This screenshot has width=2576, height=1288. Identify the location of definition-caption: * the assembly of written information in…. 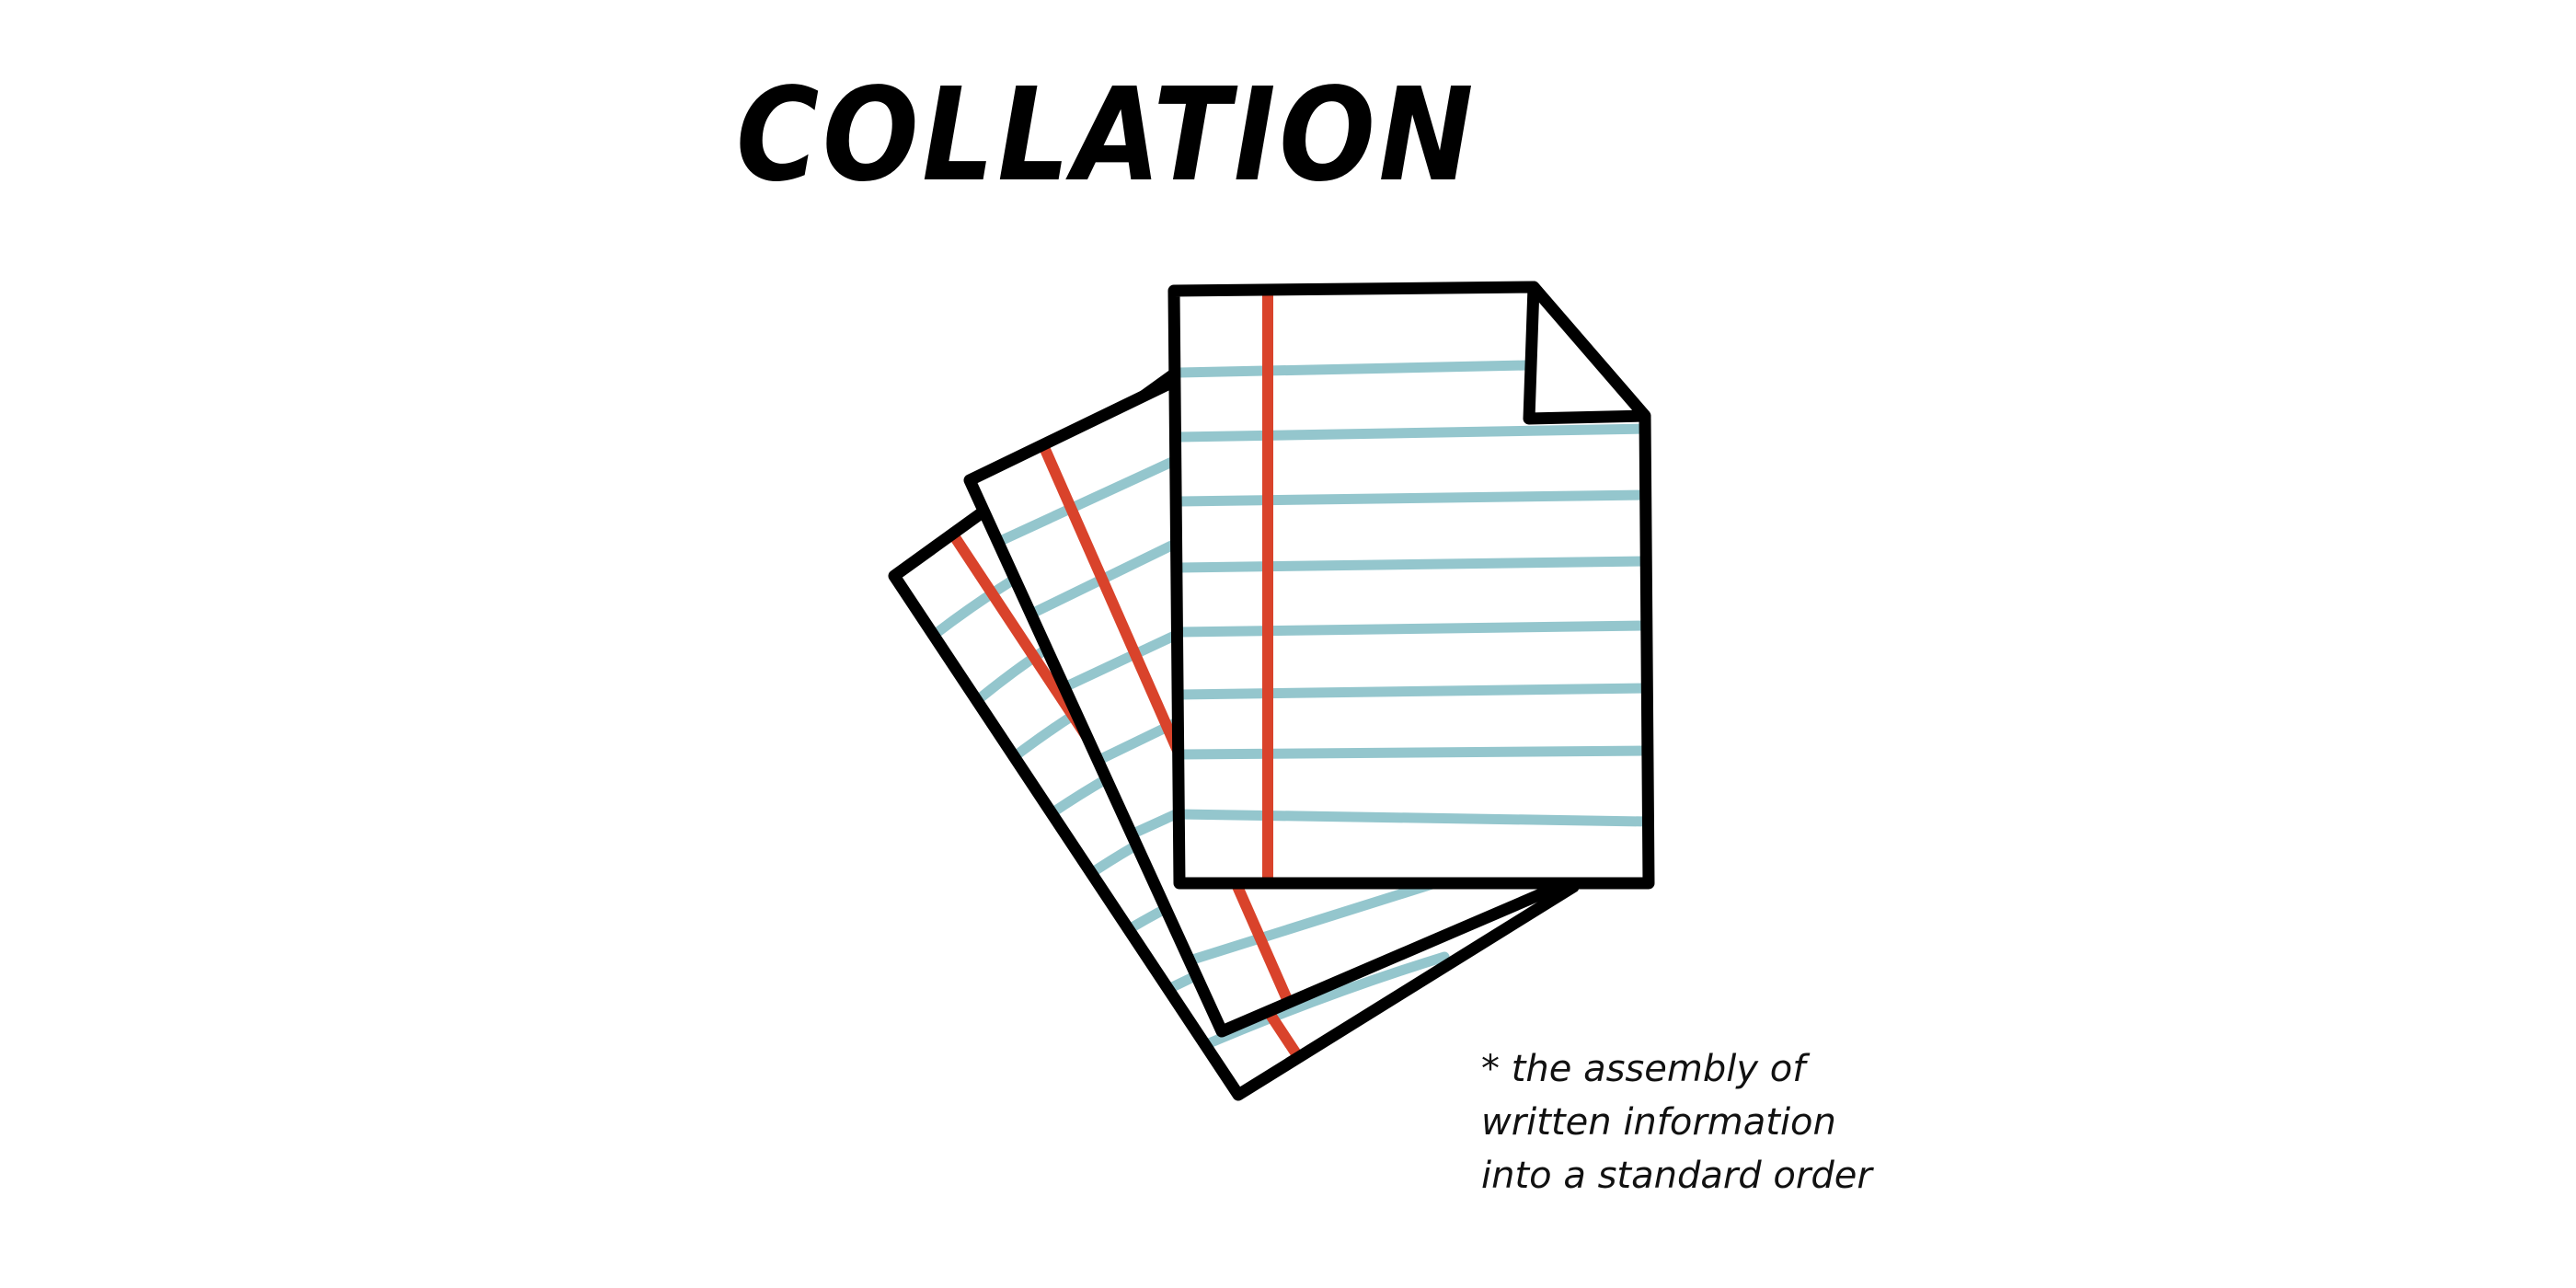
(1676, 1122).